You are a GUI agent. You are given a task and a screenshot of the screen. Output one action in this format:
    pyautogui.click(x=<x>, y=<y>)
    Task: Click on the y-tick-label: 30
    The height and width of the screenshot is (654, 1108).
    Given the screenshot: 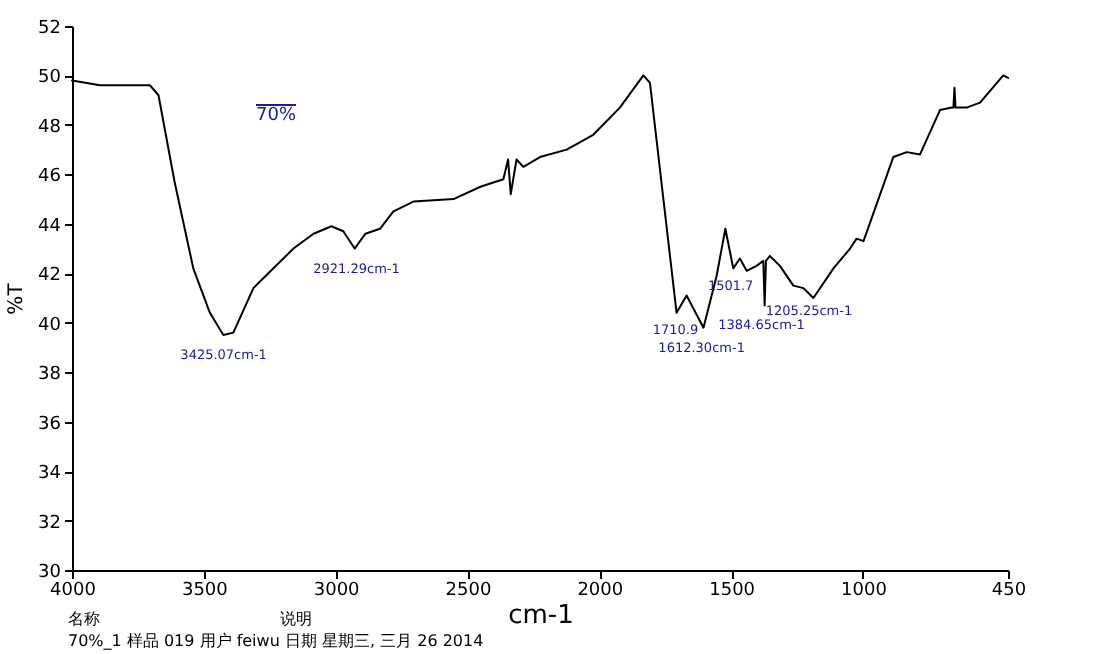 What is the action you would take?
    pyautogui.click(x=50, y=573)
    